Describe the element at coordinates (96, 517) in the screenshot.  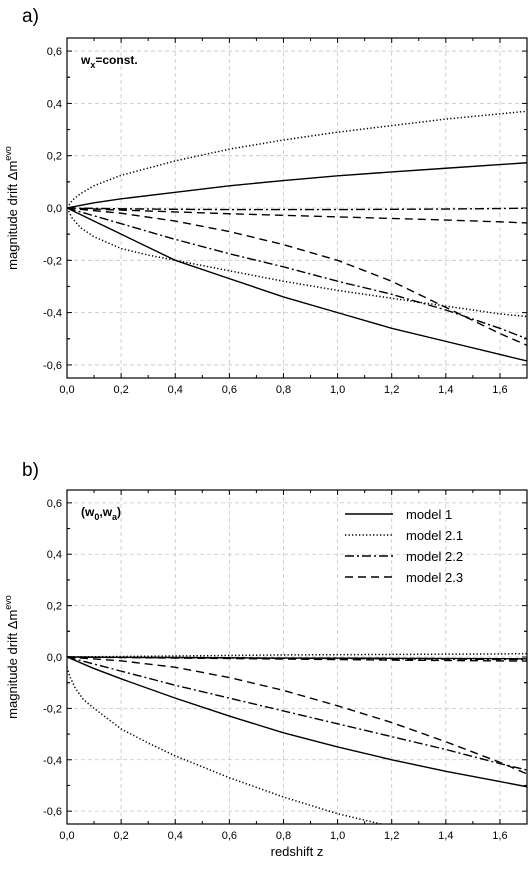
I see `annotation-sub: 0` at that location.